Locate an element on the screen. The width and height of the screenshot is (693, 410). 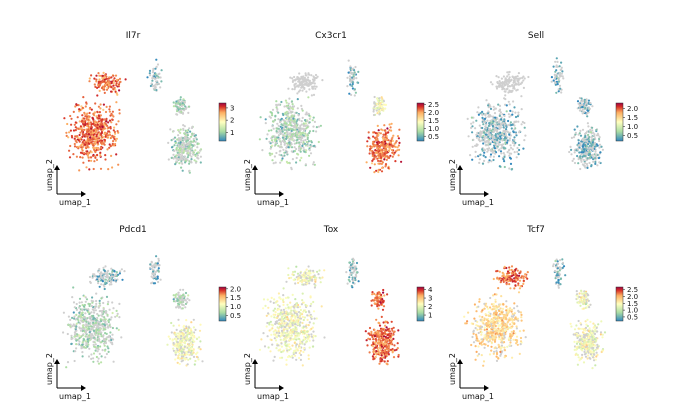
y-arrowhead is located at coordinates (57, 167).